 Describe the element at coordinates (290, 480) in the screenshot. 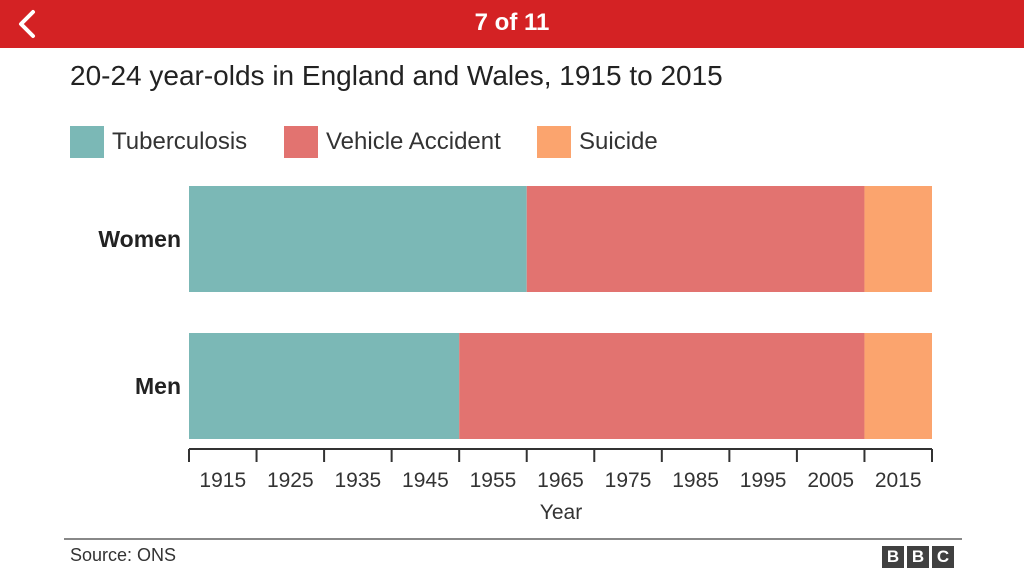

I see `x-tick-label: 1925` at that location.